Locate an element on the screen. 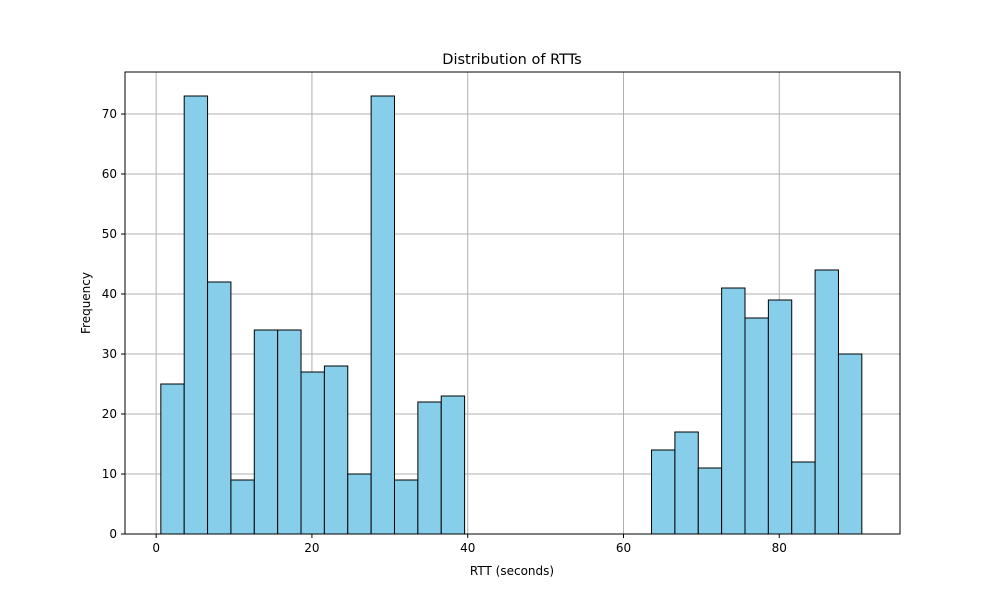 This screenshot has height=600, width=1000. y-tick-label-4: 40 is located at coordinates (109, 294).